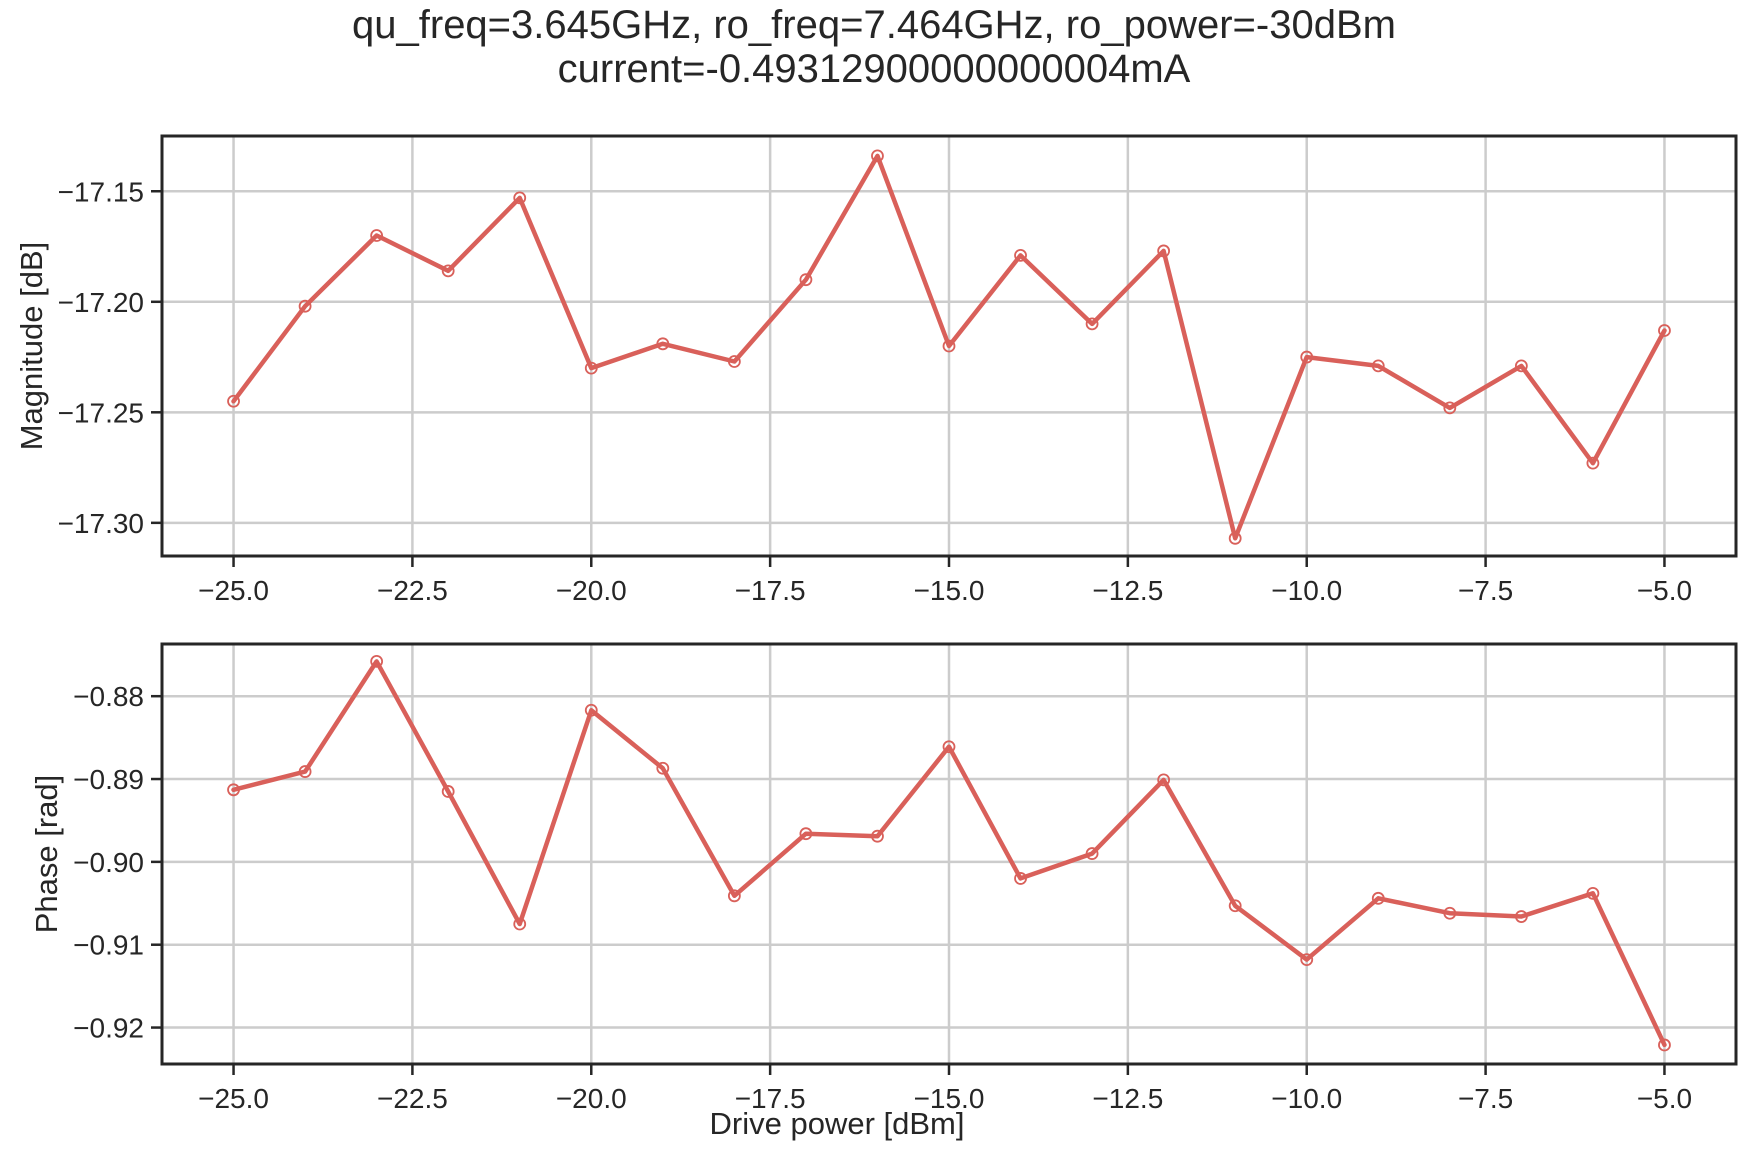 This screenshot has width=1748, height=1160. What do you see at coordinates (108, 862) in the screenshot?
I see `y-tick-label: −0.90` at bounding box center [108, 862].